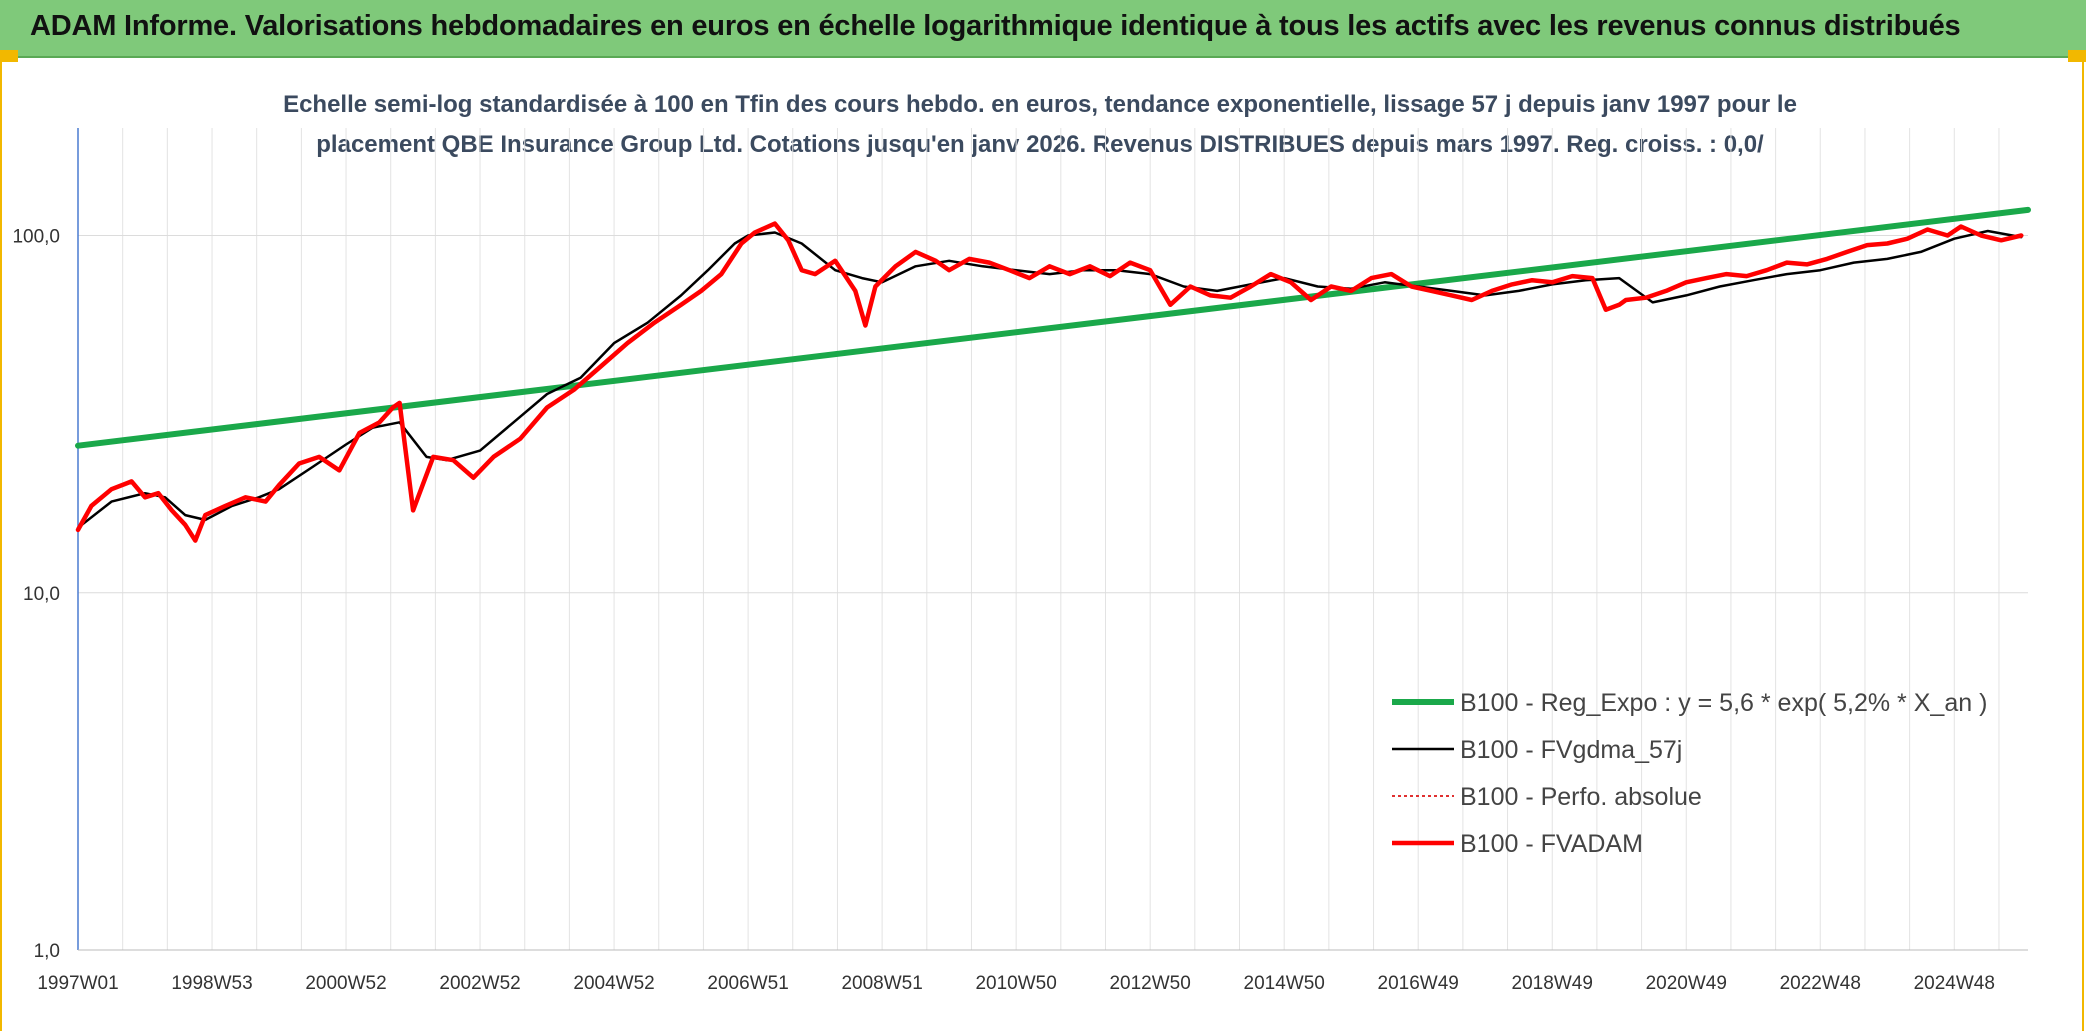  I want to click on y-tick-label: 100,0, so click(36, 237).